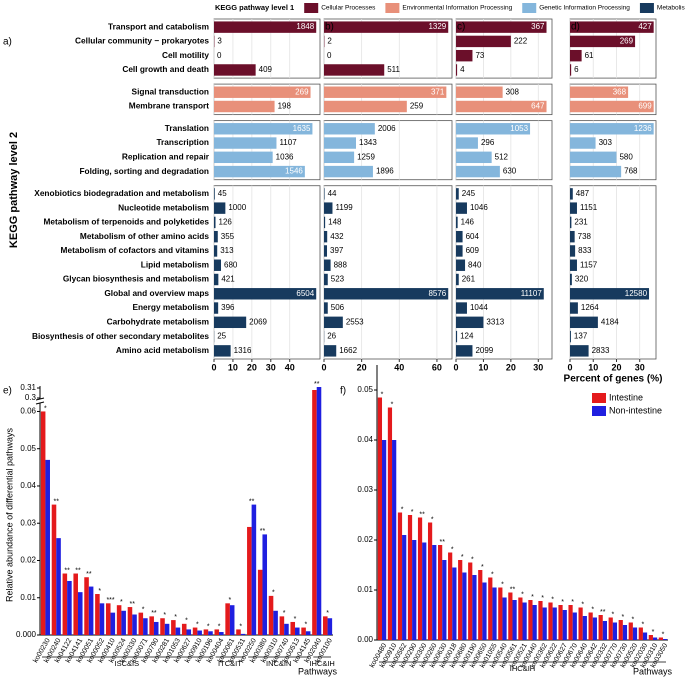 This screenshot has height=678, width=685. I want to click on category-label: Glycan biosynthesis and metabolism, so click(136, 279).